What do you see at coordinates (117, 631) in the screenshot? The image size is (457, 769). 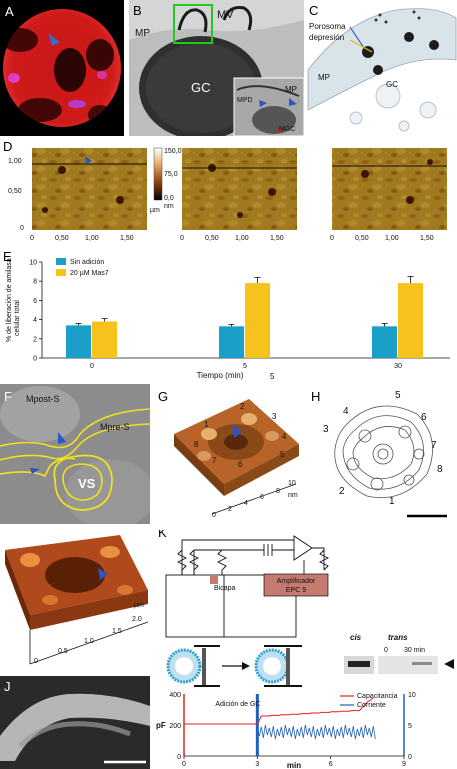 I see `i-tick-15: 1.5` at bounding box center [117, 631].